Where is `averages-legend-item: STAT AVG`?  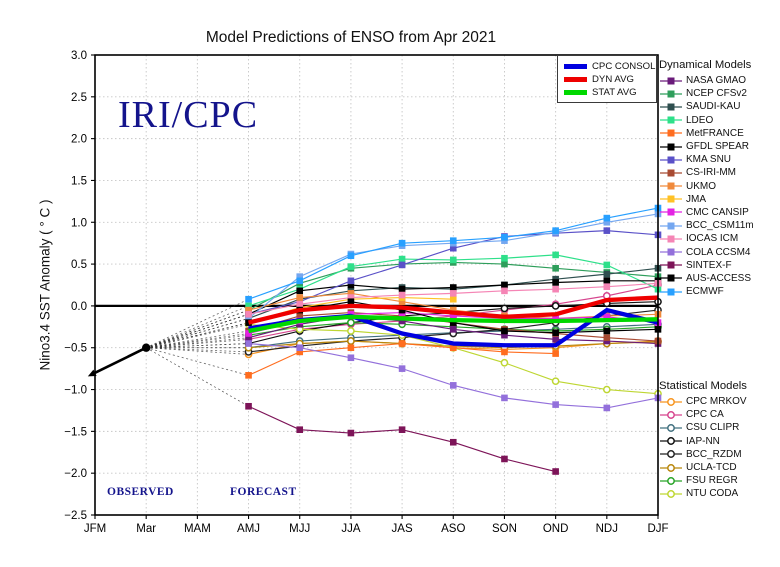 averages-legend-item: STAT AVG is located at coordinates (607, 92).